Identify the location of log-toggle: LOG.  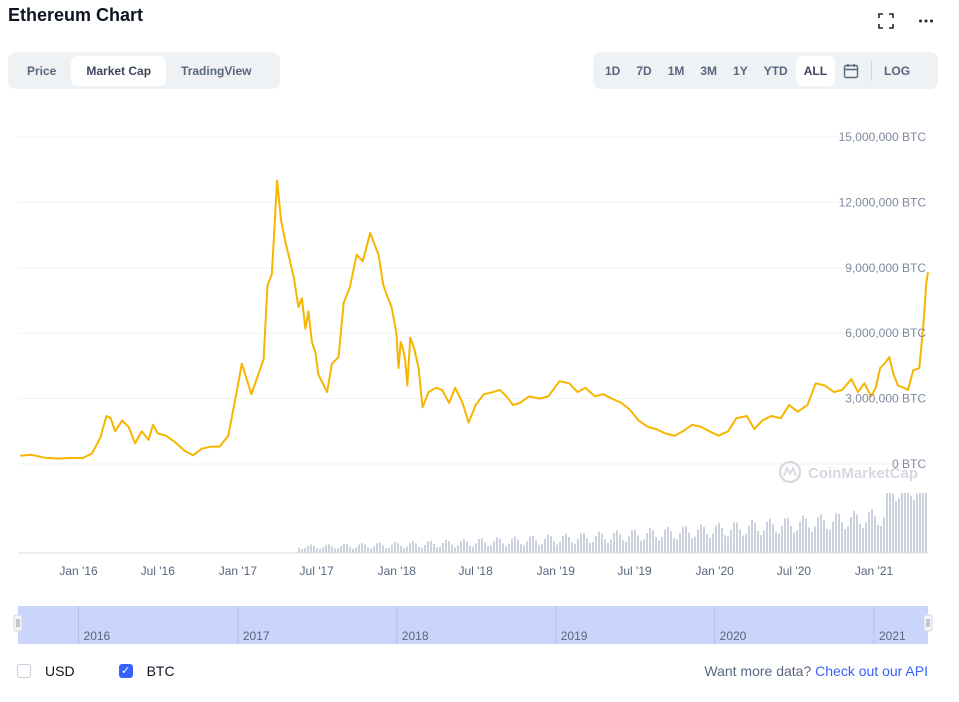
(897, 70).